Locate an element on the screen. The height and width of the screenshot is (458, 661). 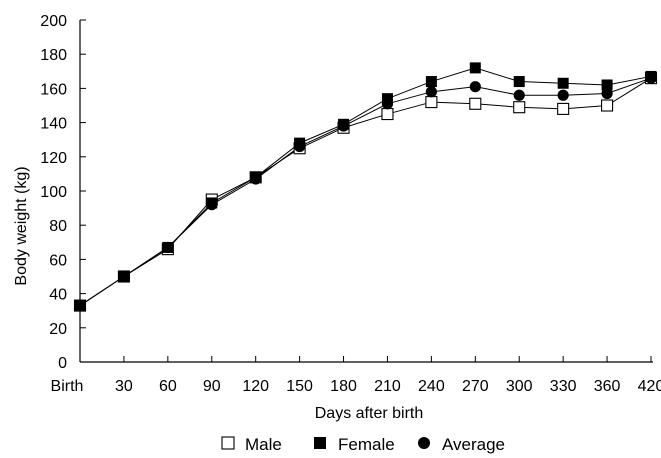
legend-label: Female is located at coordinates (366, 444).